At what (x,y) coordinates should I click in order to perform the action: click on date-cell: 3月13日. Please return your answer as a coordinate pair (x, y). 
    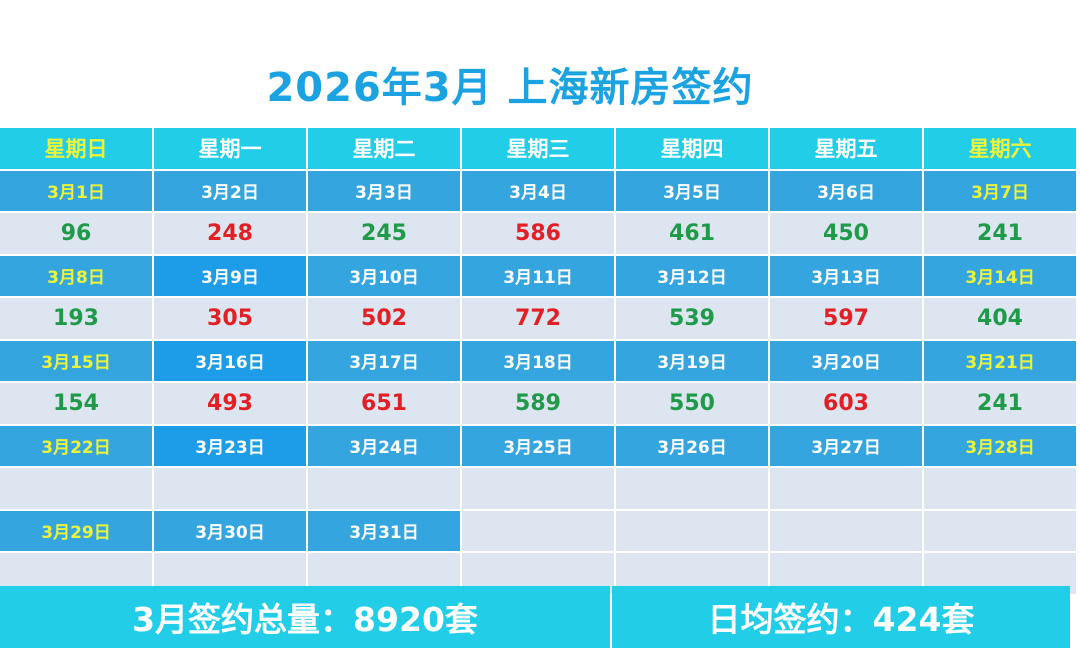
    Looking at the image, I should click on (846, 275).